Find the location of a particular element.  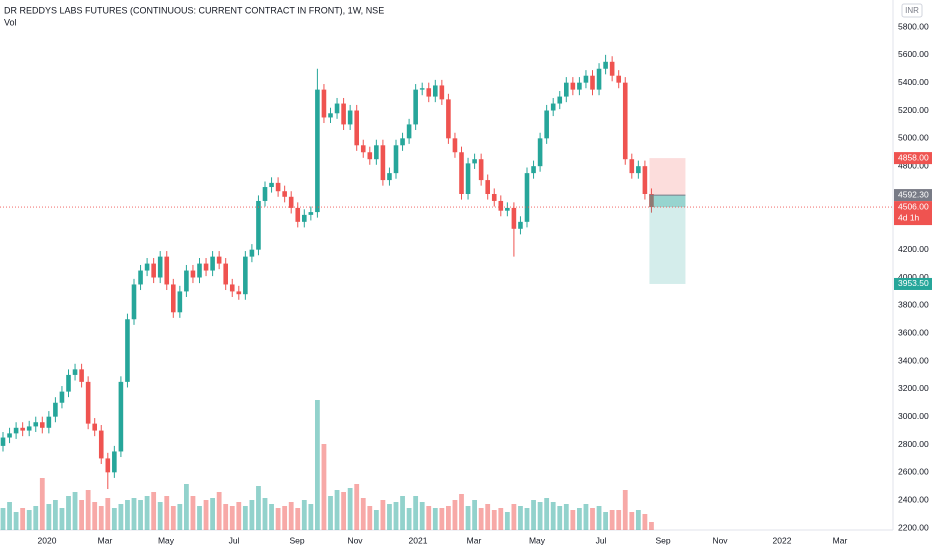

currency-box is located at coordinates (912, 10).